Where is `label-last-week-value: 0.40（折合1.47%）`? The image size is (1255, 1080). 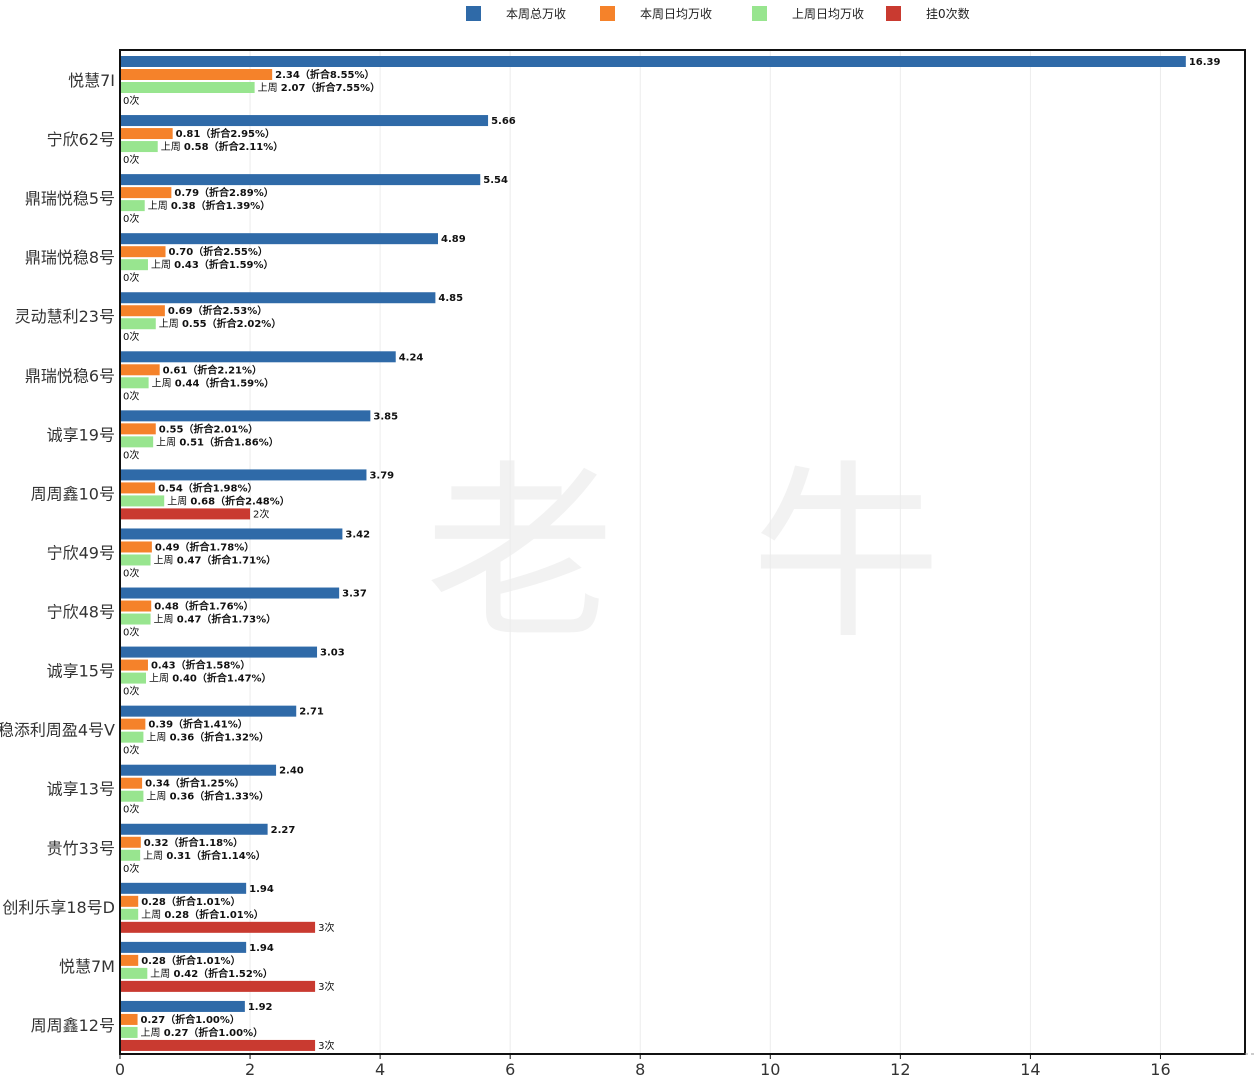
label-last-week-value: 0.40（折合1.47%） is located at coordinates (221, 678).